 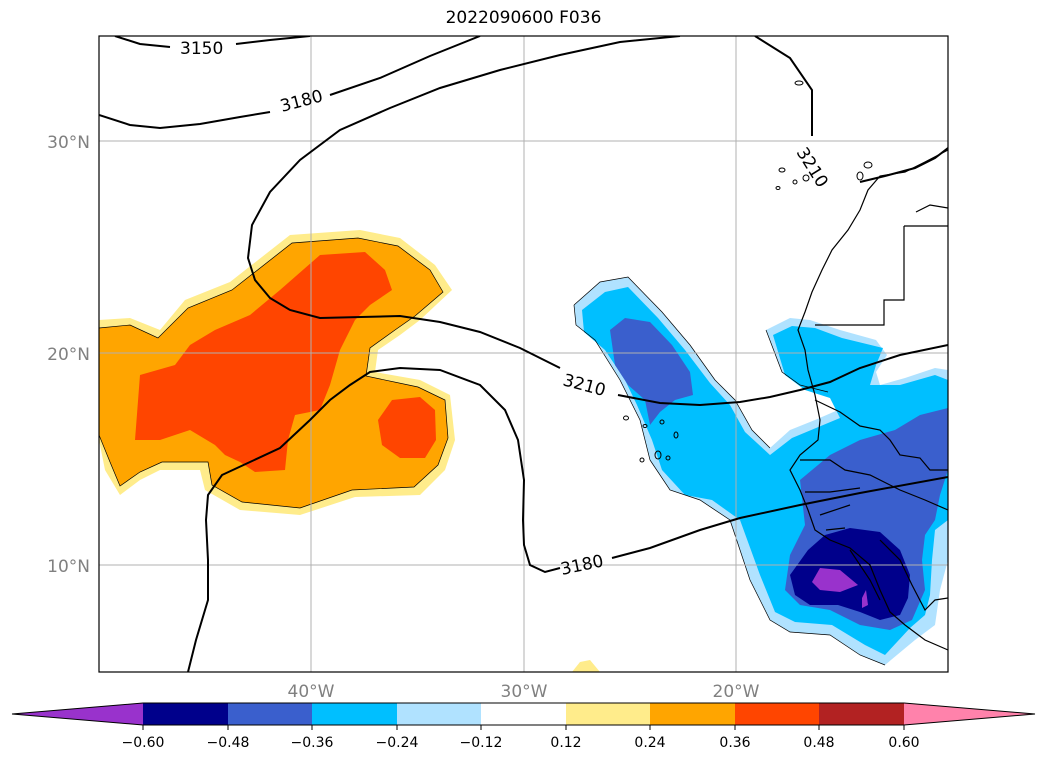 I want to click on lat-label-20n: 20°N, so click(x=68, y=355).